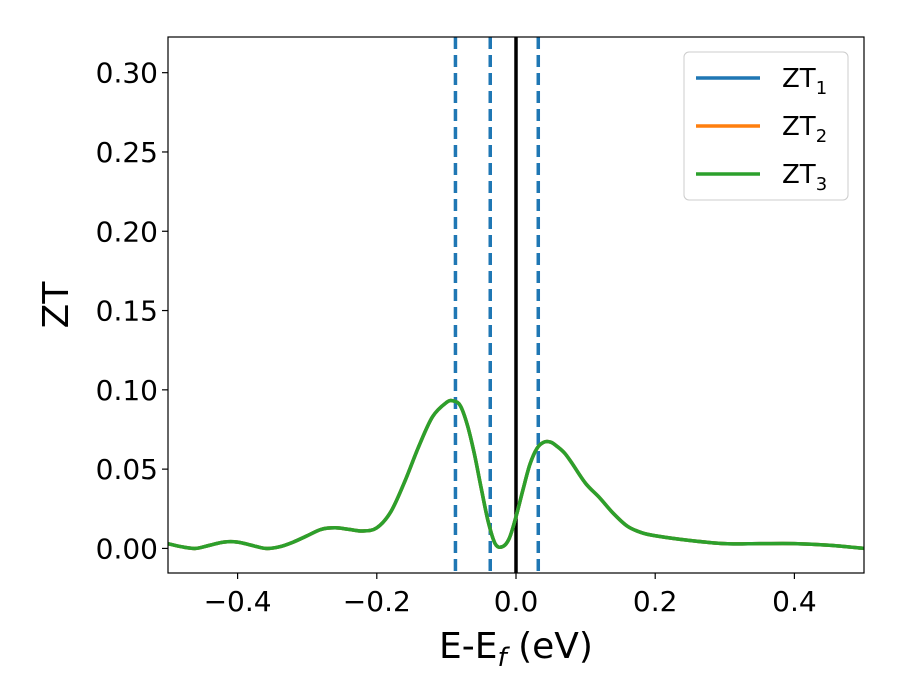  I want to click on legend-label-zt3: ZT3, so click(804, 177).